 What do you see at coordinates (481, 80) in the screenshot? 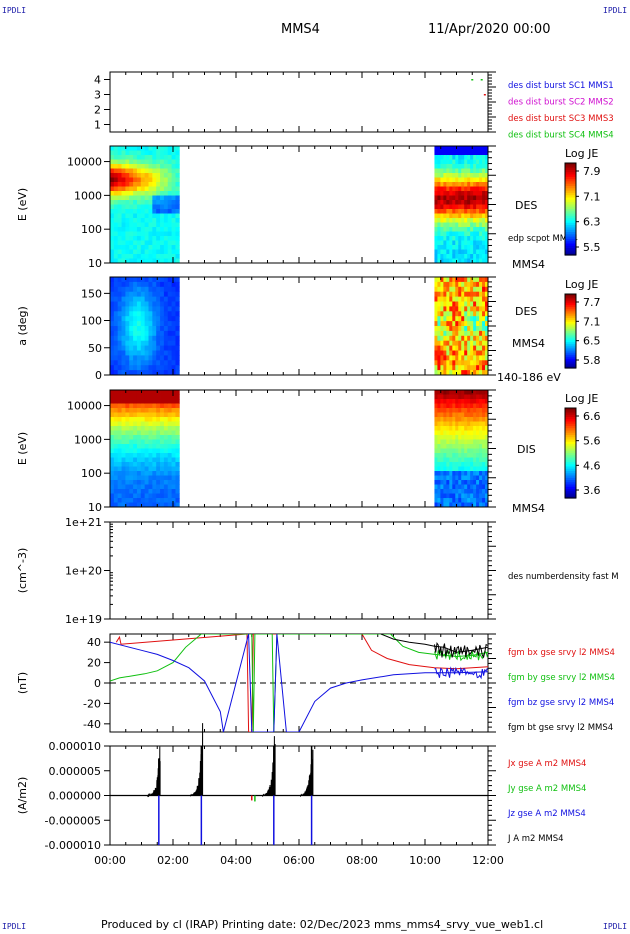
I see `burst-marker` at bounding box center [481, 80].